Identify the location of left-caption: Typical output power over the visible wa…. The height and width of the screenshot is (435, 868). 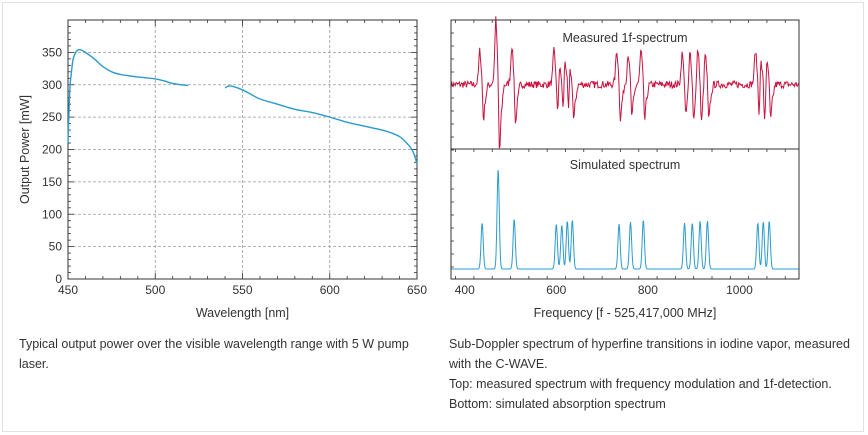
(219, 354).